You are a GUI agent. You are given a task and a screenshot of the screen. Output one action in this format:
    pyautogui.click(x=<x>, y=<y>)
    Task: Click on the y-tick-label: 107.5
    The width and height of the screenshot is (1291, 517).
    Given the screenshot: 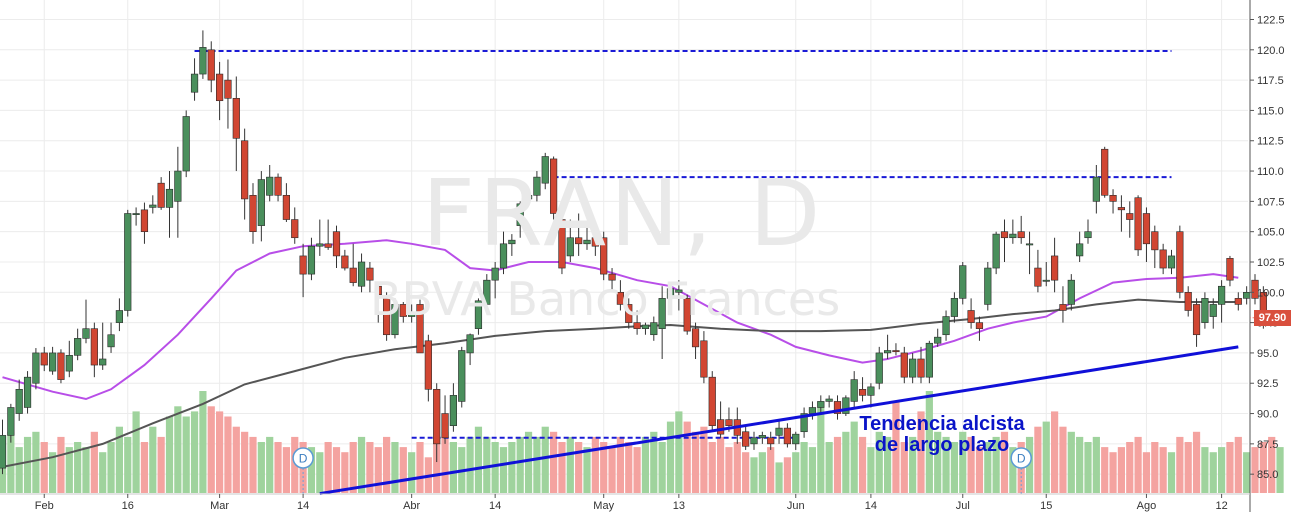 What is the action you would take?
    pyautogui.click(x=1271, y=202)
    